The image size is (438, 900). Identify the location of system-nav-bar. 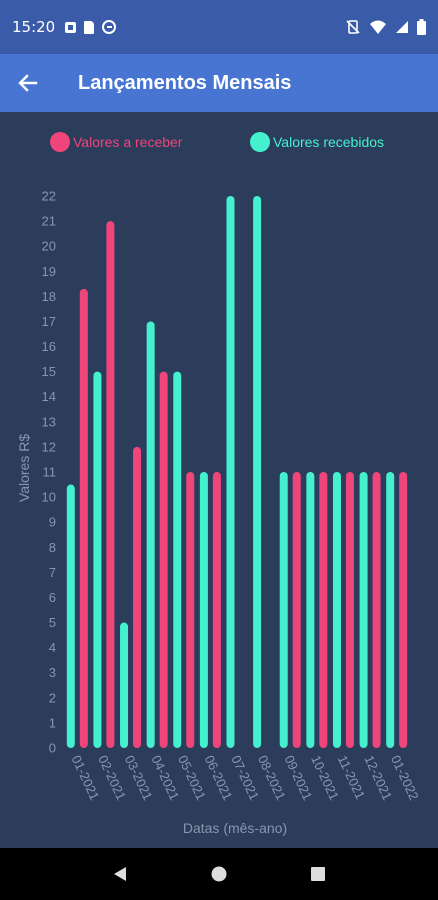
(219, 874).